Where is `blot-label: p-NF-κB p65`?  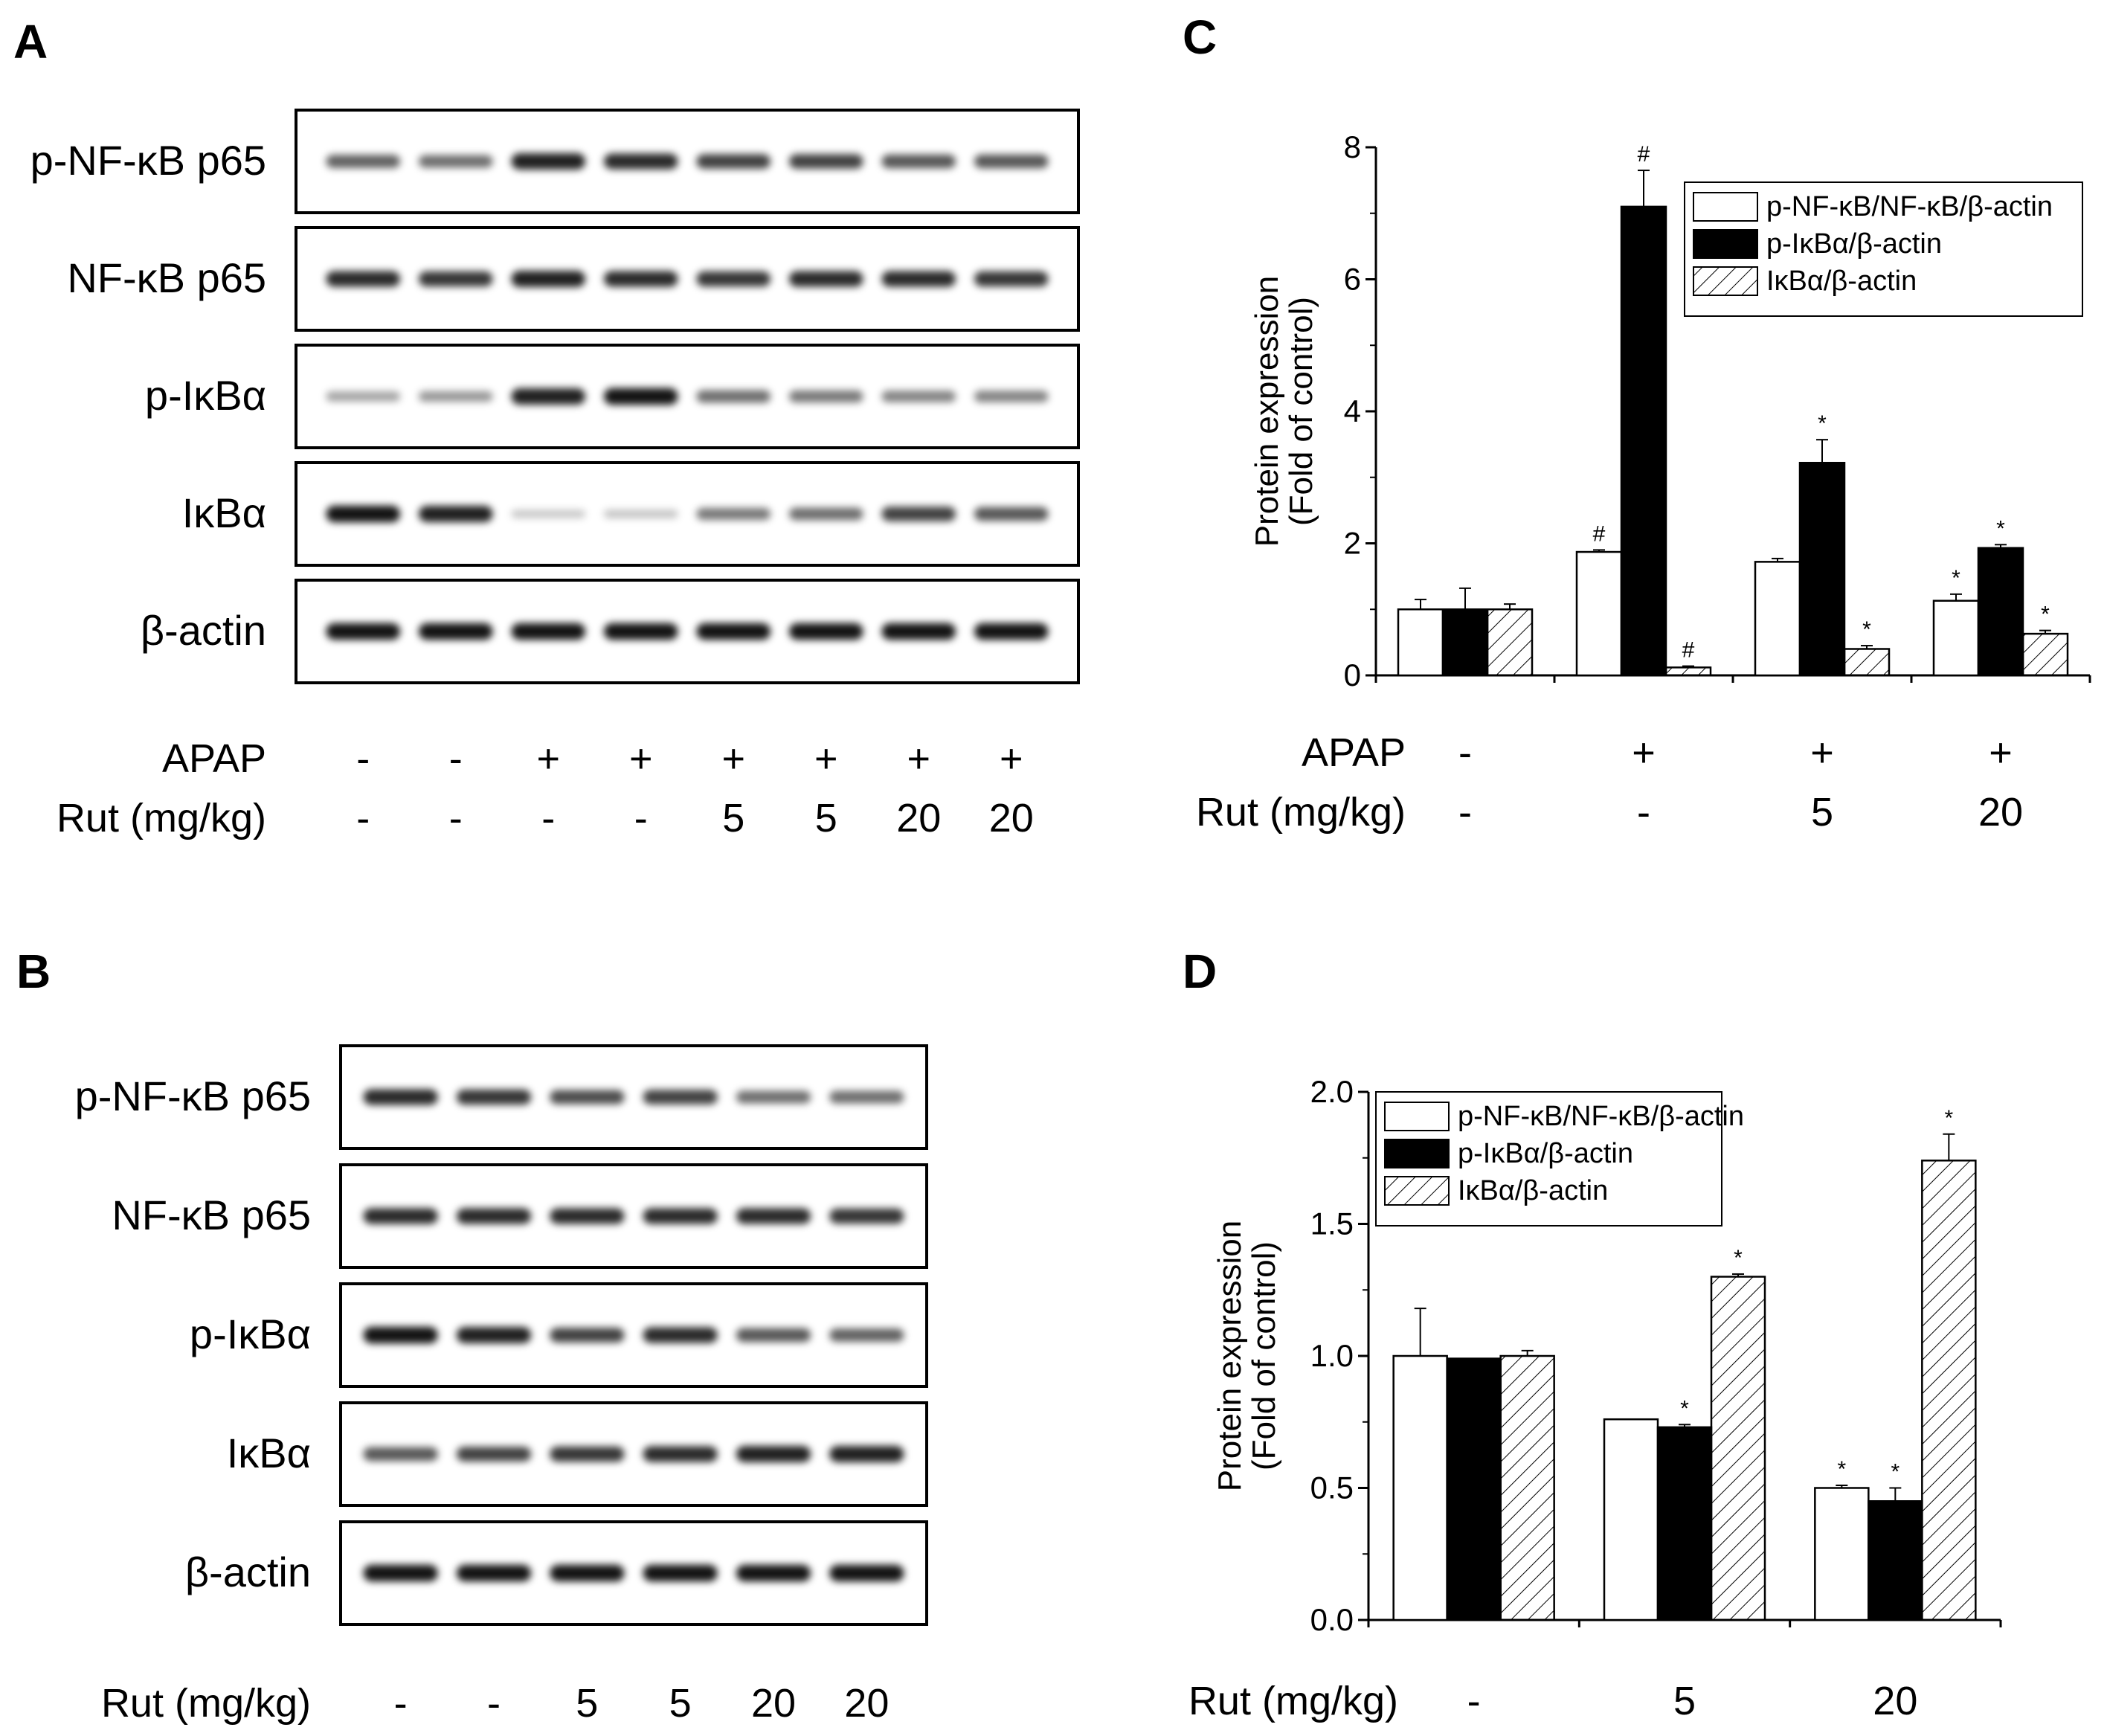 blot-label: p-NF-κB p65 is located at coordinates (193, 1096).